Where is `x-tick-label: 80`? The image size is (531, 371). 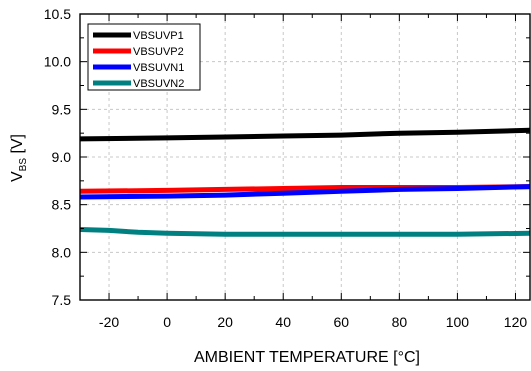
x-tick-label: 80 is located at coordinates (400, 322).